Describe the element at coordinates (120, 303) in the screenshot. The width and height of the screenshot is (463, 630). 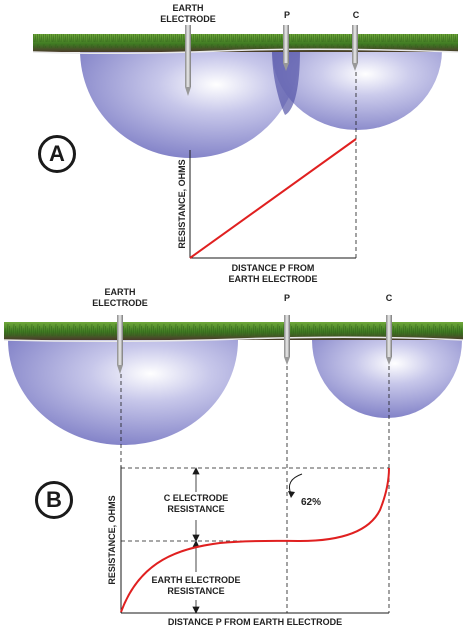
I see `earth-electrode-label-b-line2: ELECTRODE` at that location.